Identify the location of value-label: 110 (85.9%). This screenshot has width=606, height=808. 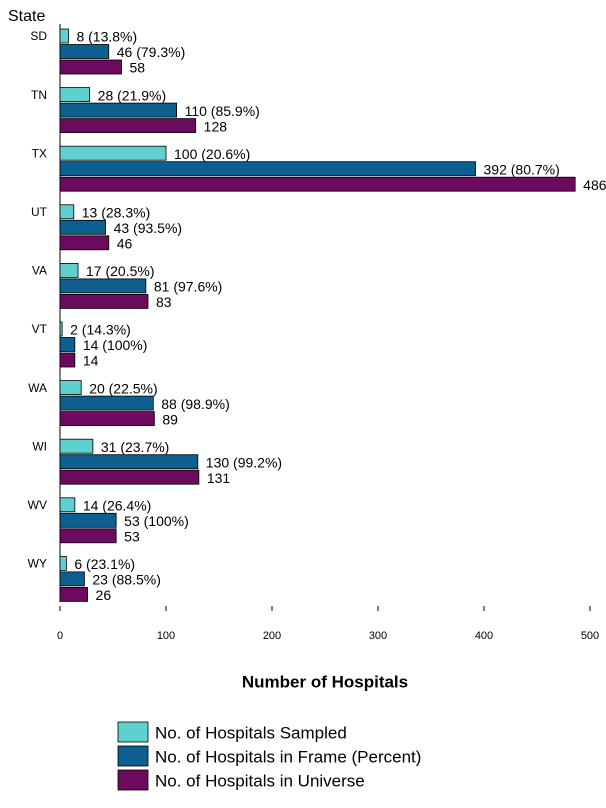
(222, 111).